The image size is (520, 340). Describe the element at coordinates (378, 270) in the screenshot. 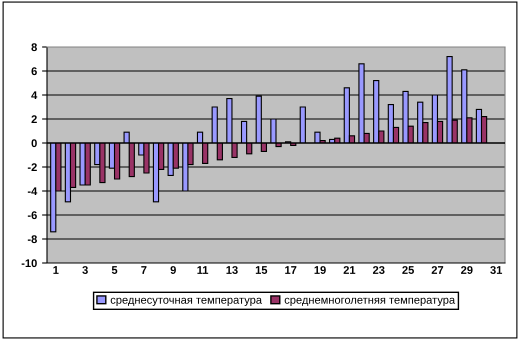

I see `x-tick-label: 23` at that location.